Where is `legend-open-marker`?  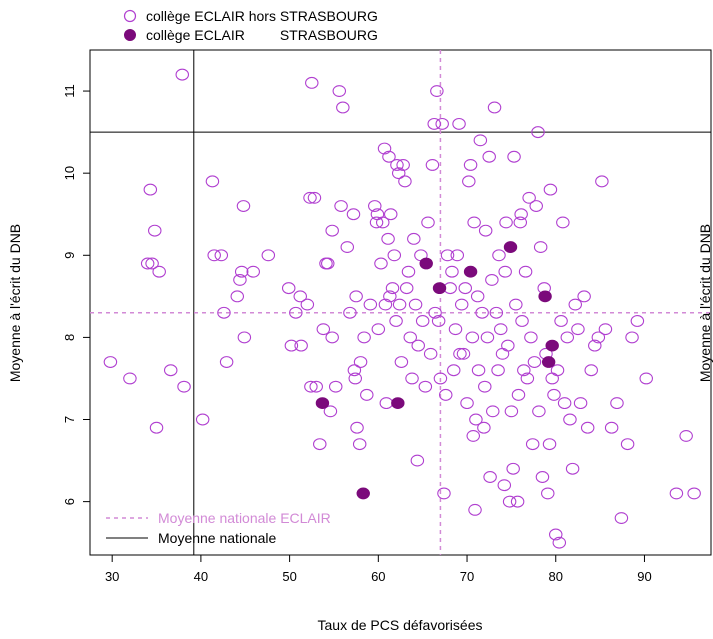
legend-open-marker is located at coordinates (130, 16).